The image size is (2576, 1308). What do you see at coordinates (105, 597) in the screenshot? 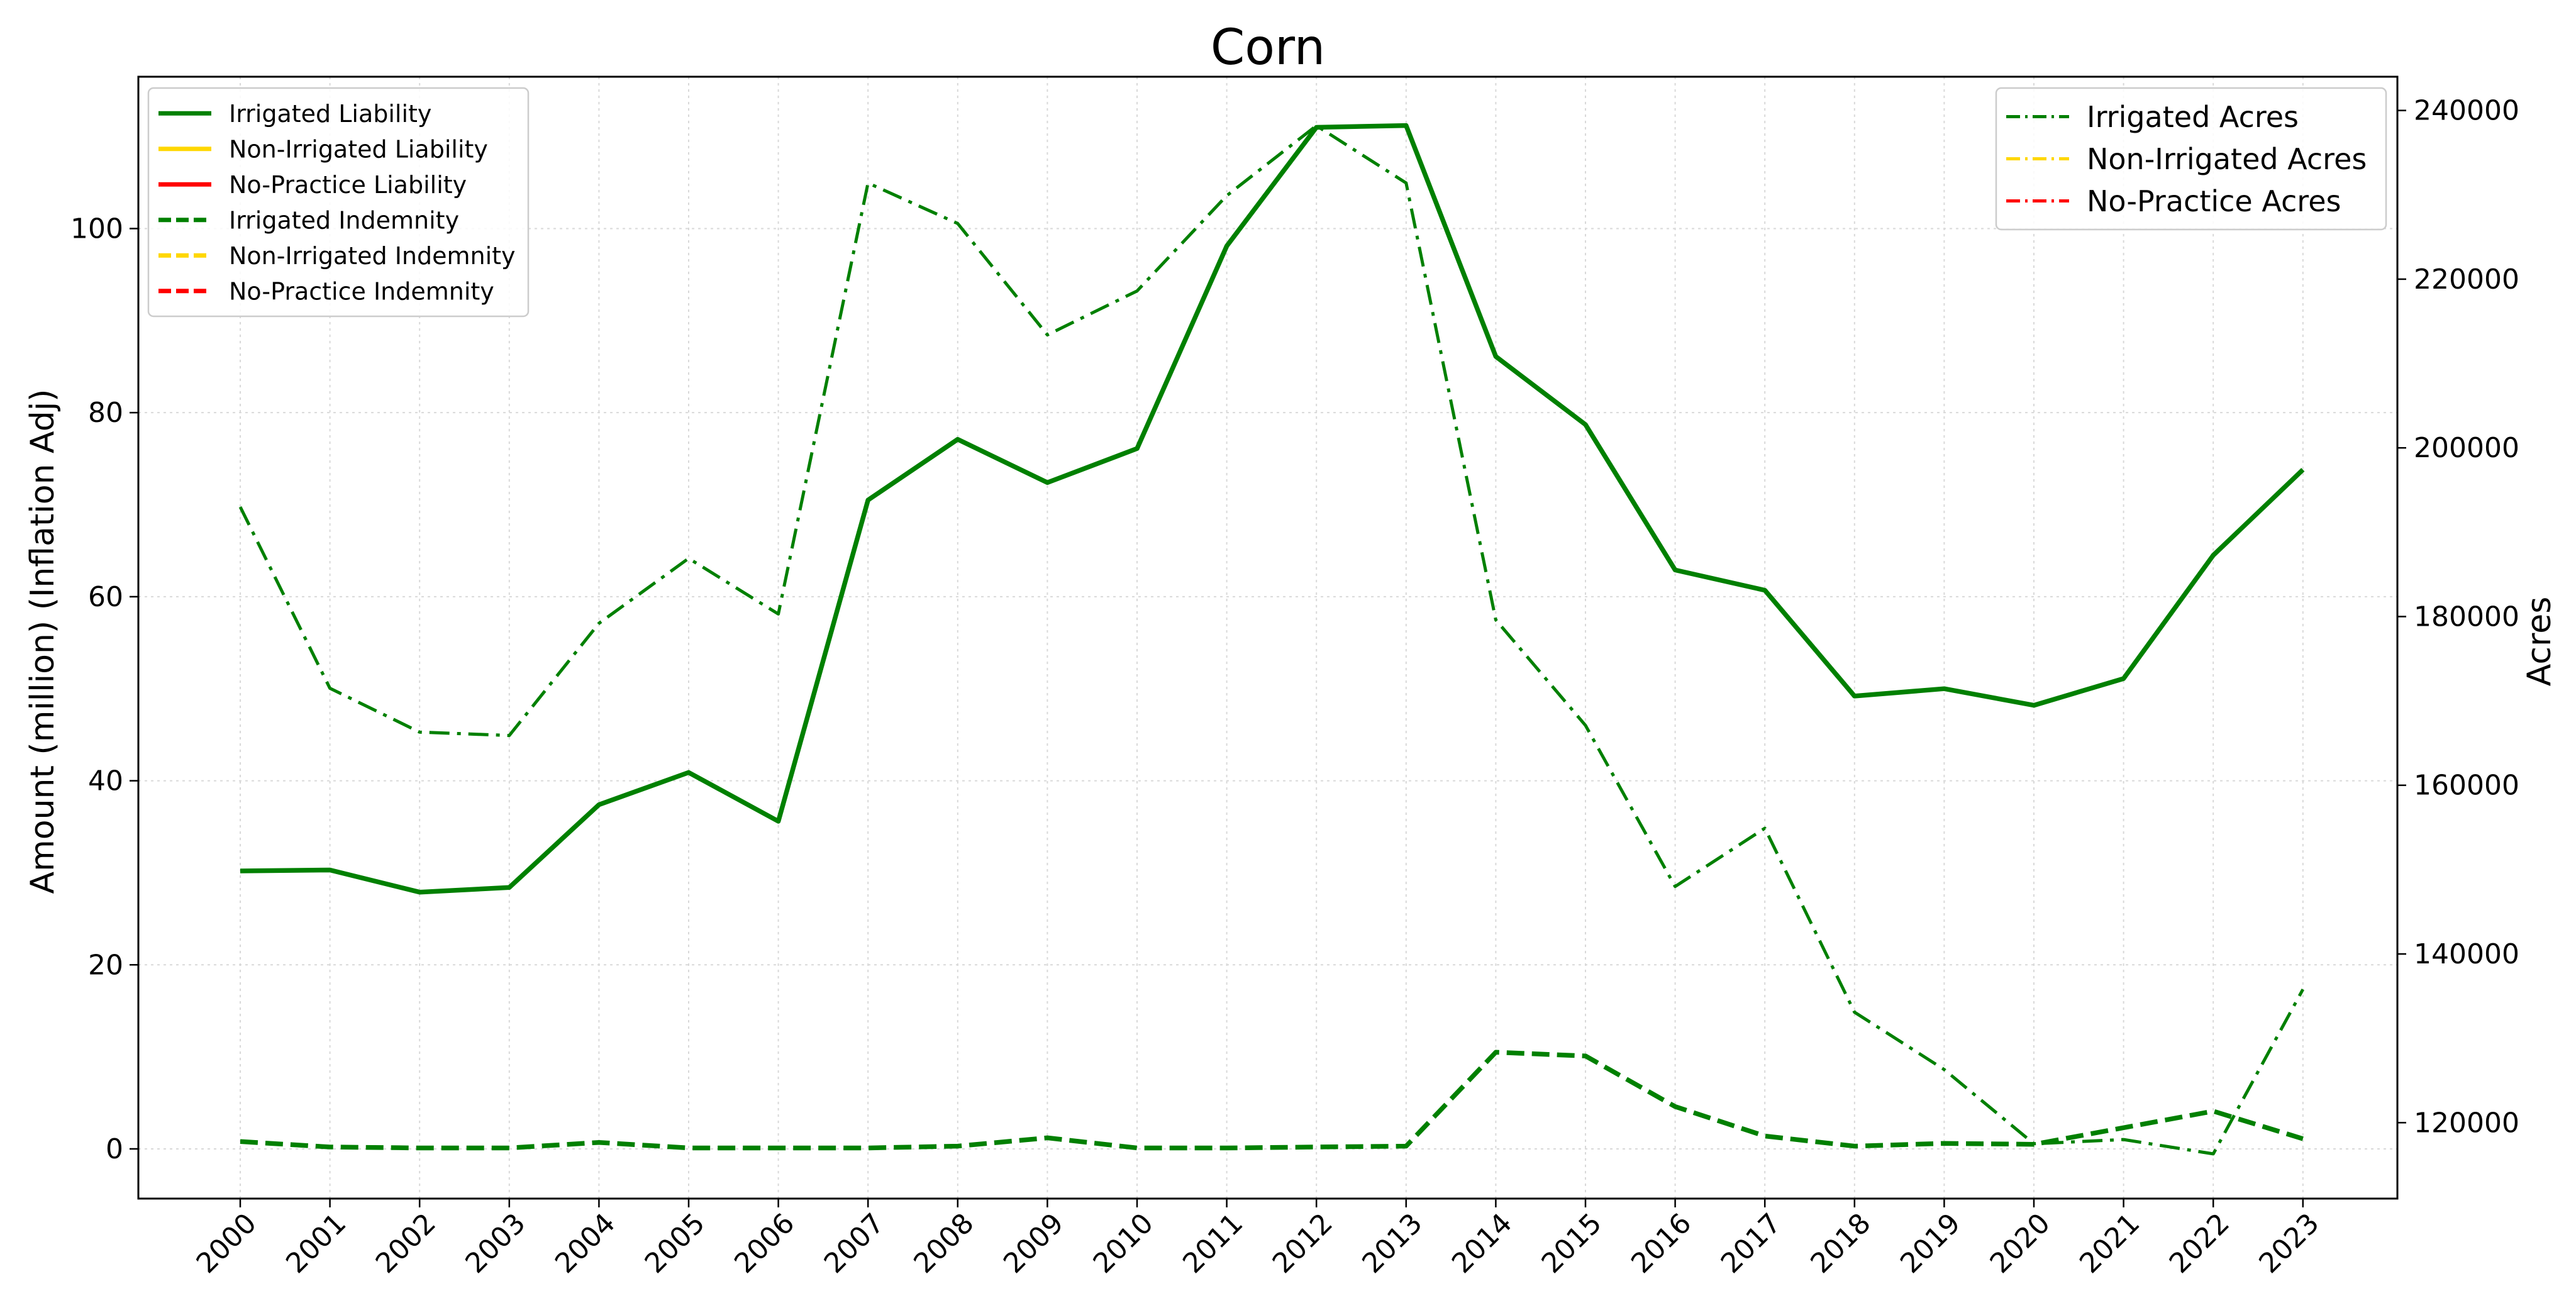
I see `y-tick-label: 60` at bounding box center [105, 597].